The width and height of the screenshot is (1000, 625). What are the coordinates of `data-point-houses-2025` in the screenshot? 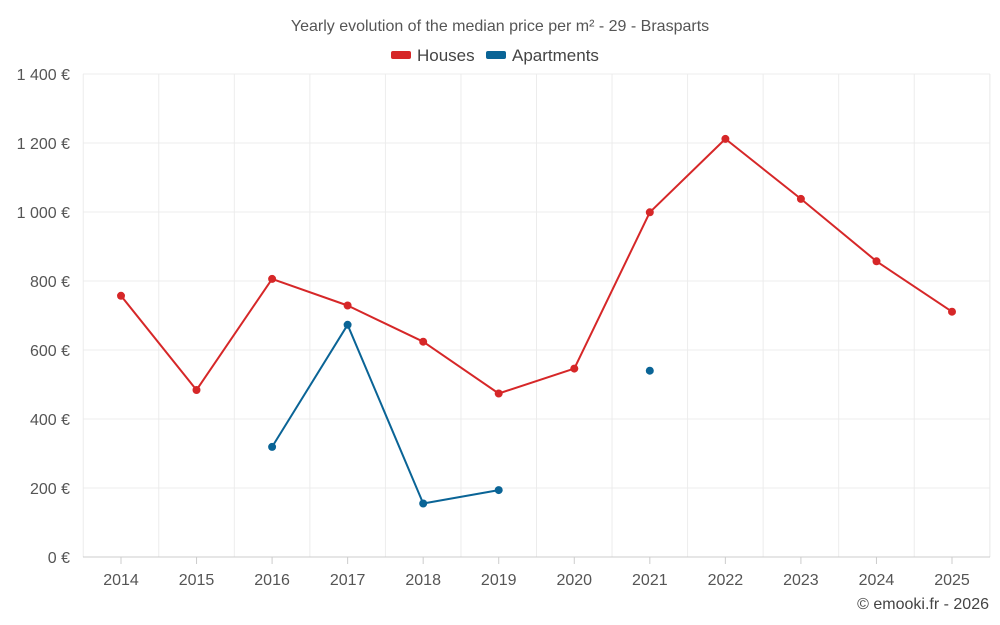 It's located at (952, 311).